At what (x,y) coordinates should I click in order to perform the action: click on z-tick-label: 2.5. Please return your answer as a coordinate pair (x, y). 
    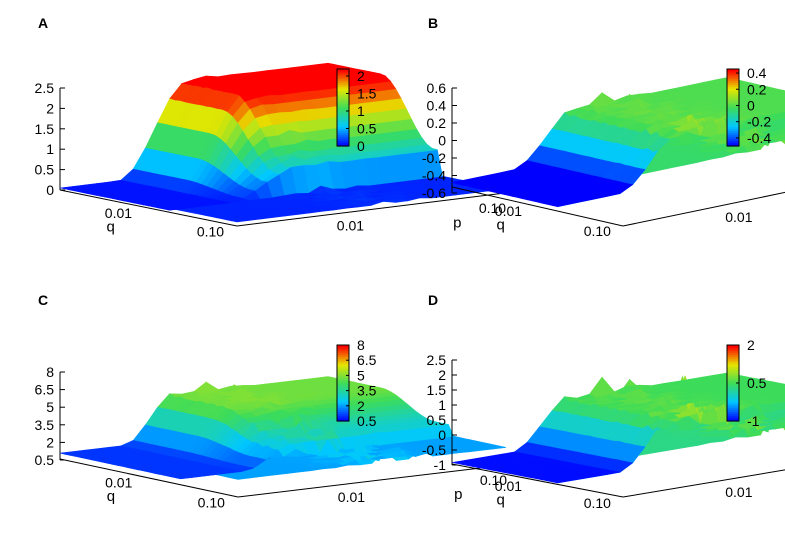
    Looking at the image, I should click on (437, 360).